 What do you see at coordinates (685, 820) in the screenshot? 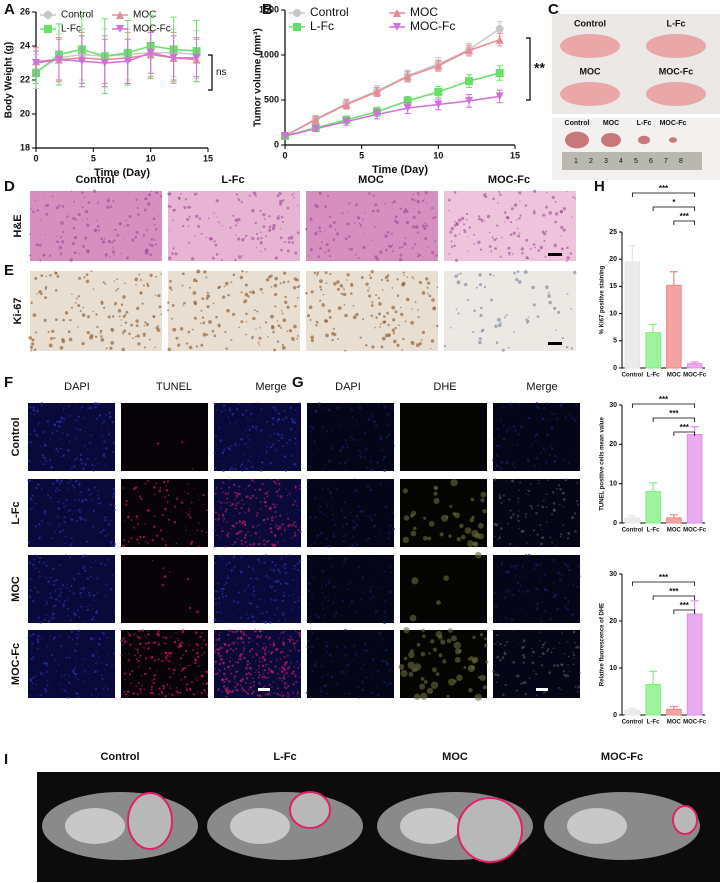
I see `tumor-outline` at bounding box center [685, 820].